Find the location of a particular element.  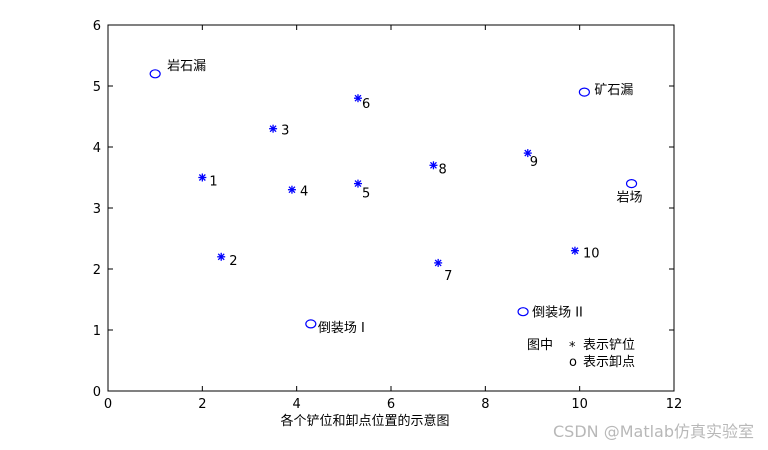

x-tick-label: 2 is located at coordinates (202, 404).